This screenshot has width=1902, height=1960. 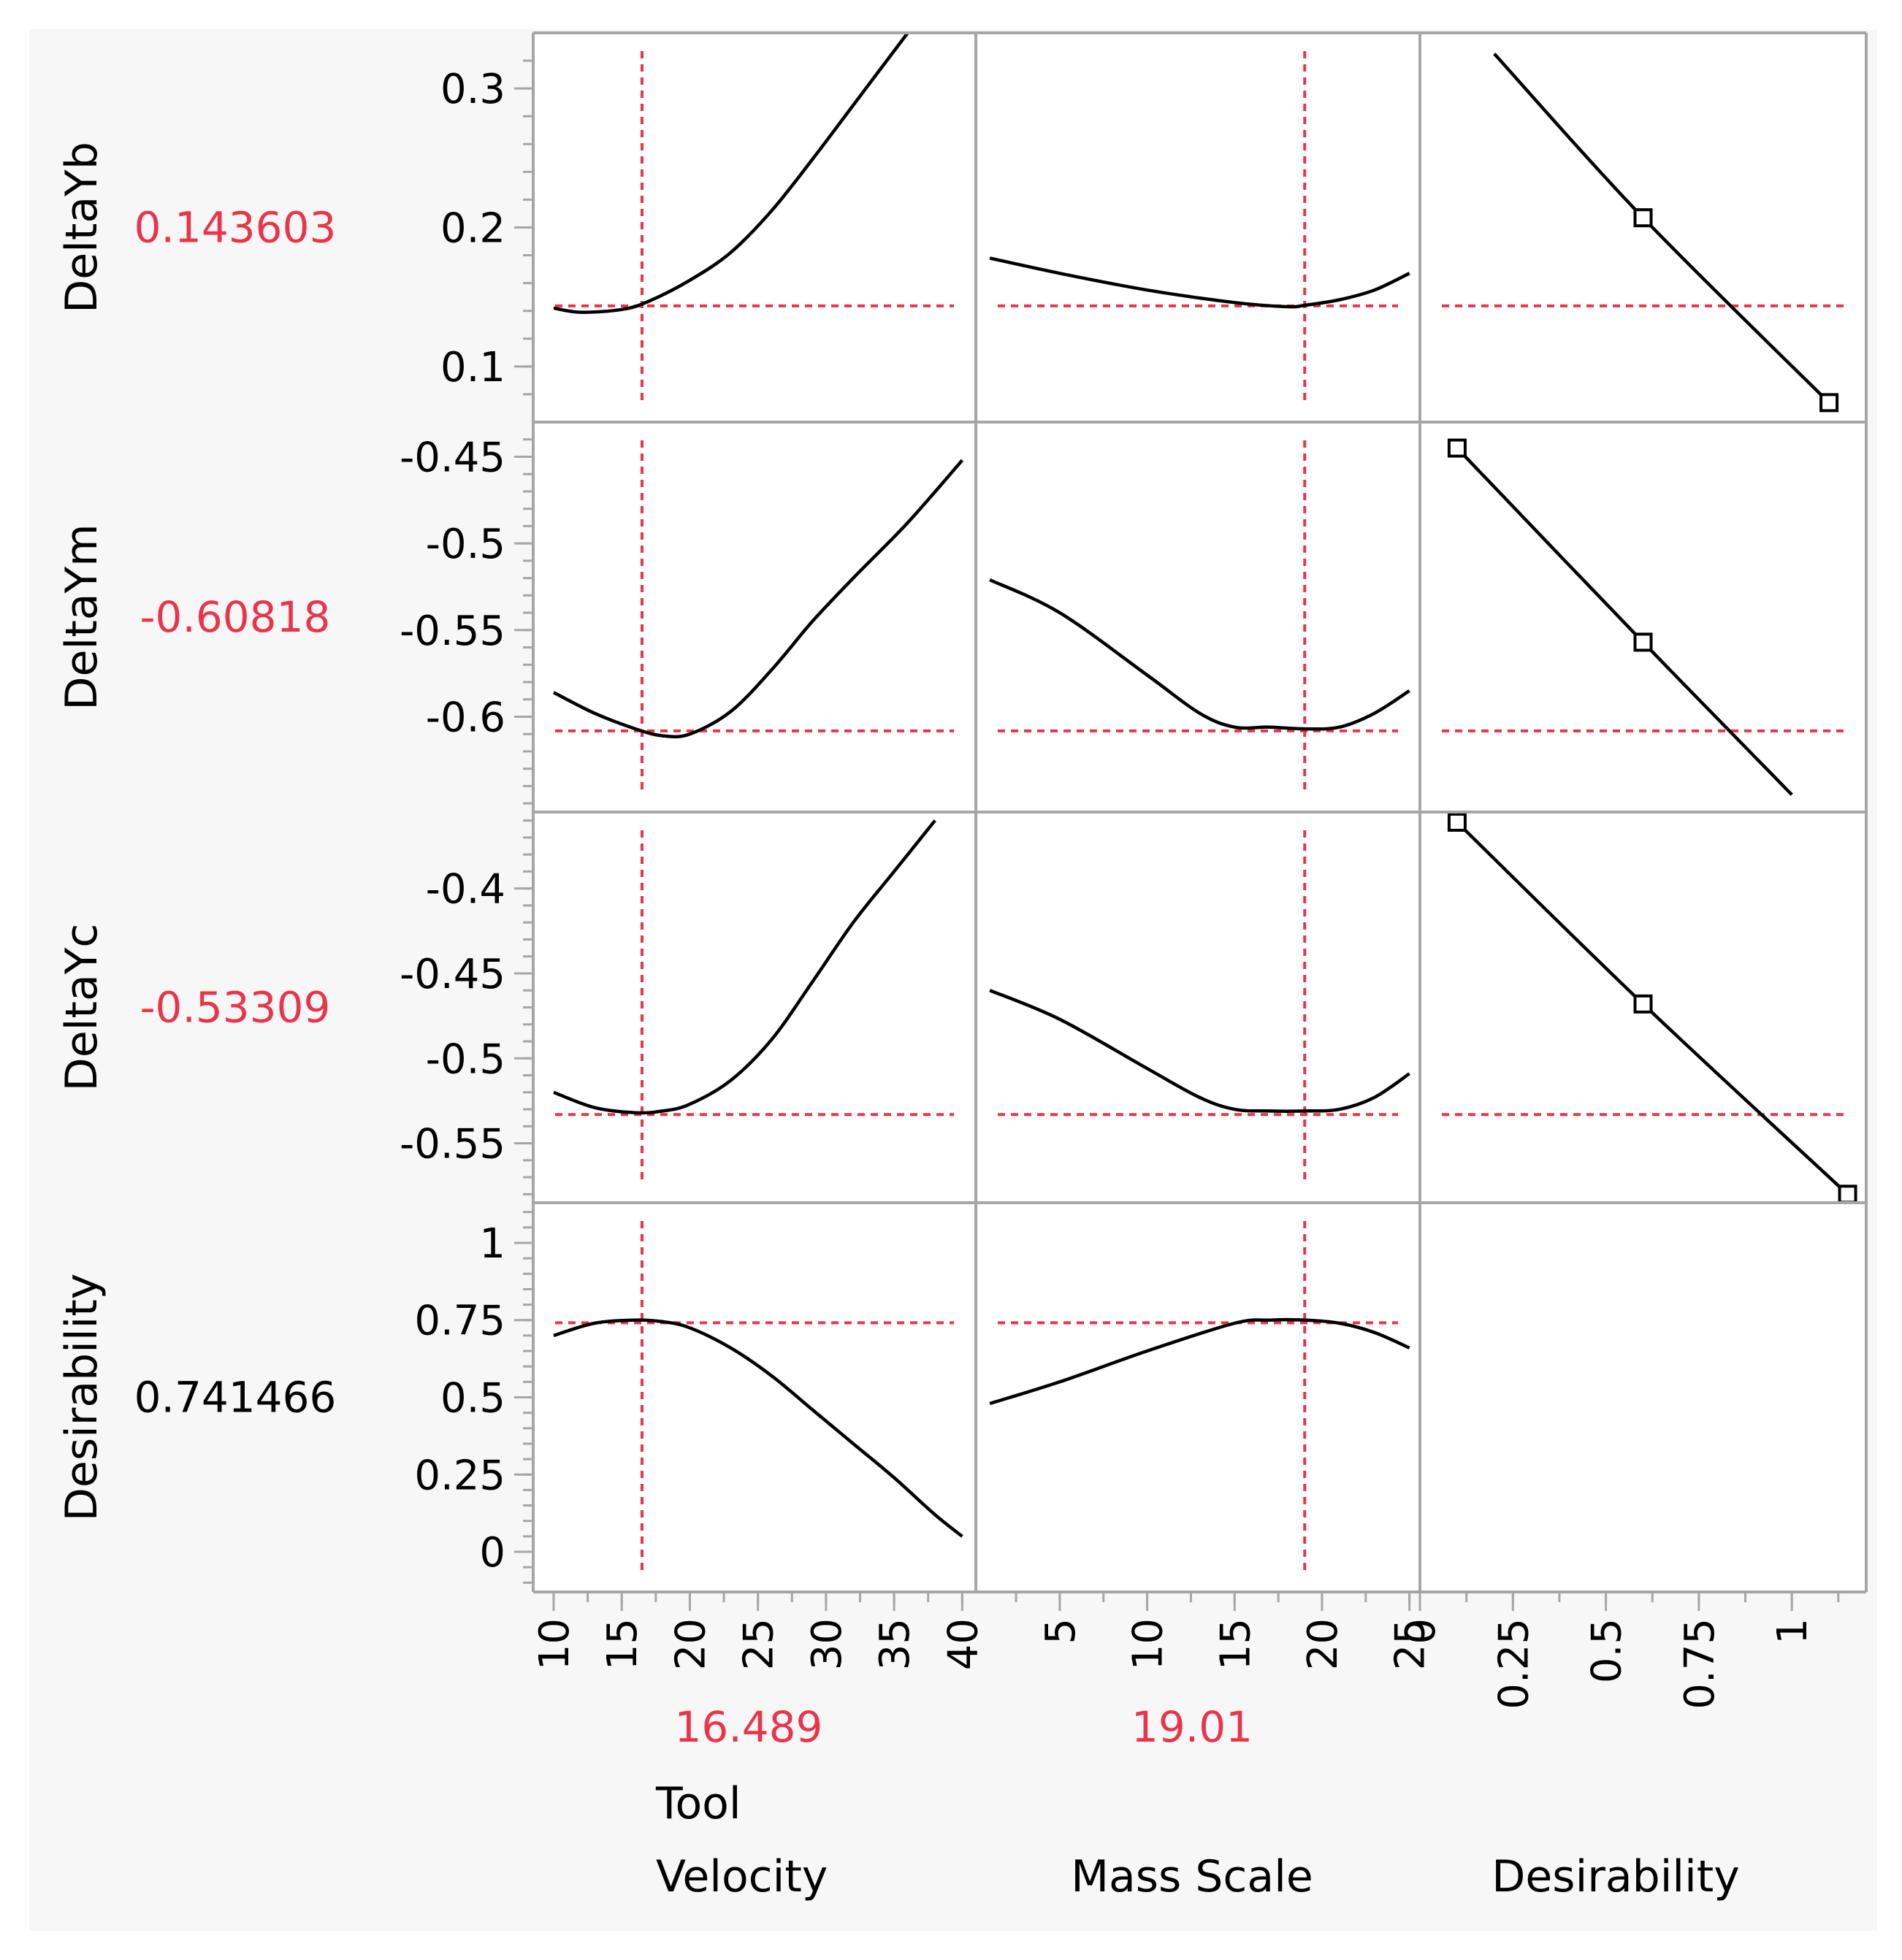 What do you see at coordinates (1643, 1397) in the screenshot?
I see `panel-desirability-desirability` at bounding box center [1643, 1397].